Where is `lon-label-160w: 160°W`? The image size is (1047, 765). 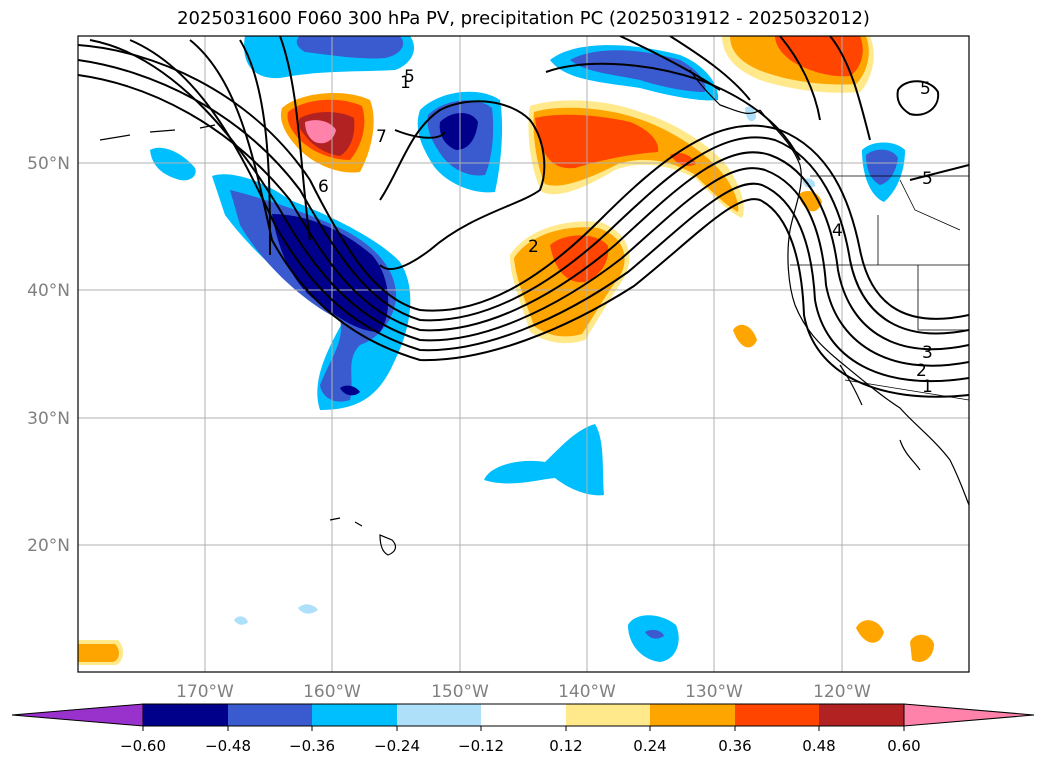 lon-label-160w: 160°W is located at coordinates (332, 692).